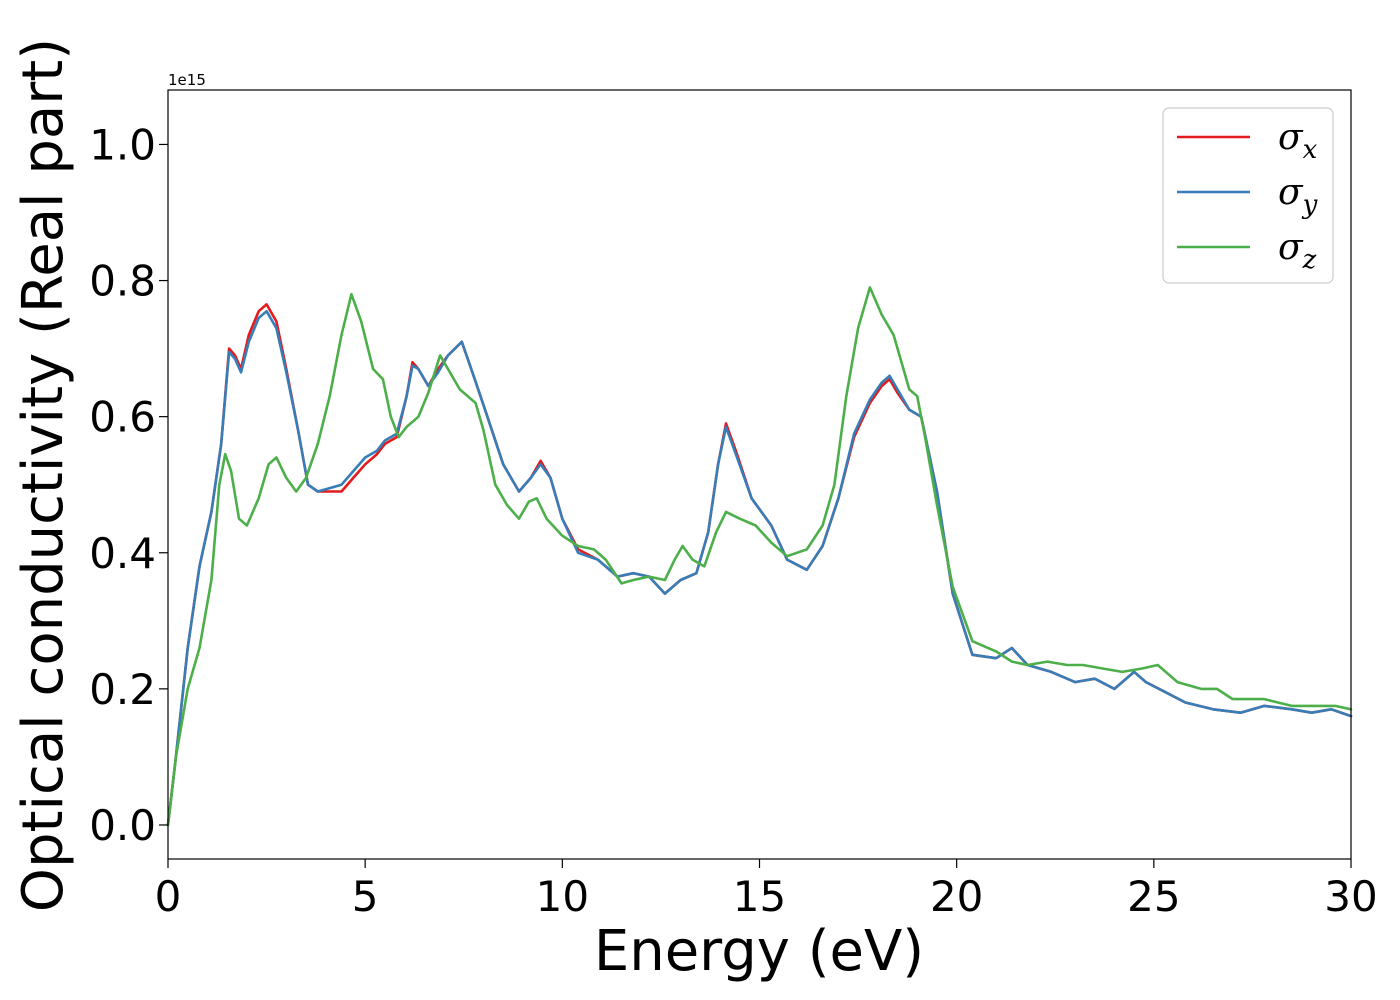 Image resolution: width=1400 pixels, height=1000 pixels. Describe the element at coordinates (562, 896) in the screenshot. I see `x-tick-label: 10` at that location.